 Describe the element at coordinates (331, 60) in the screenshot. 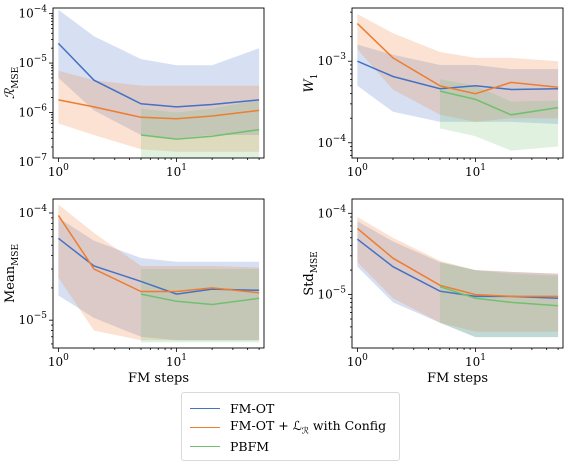

I see `tick-label: 10⁻³` at that location.